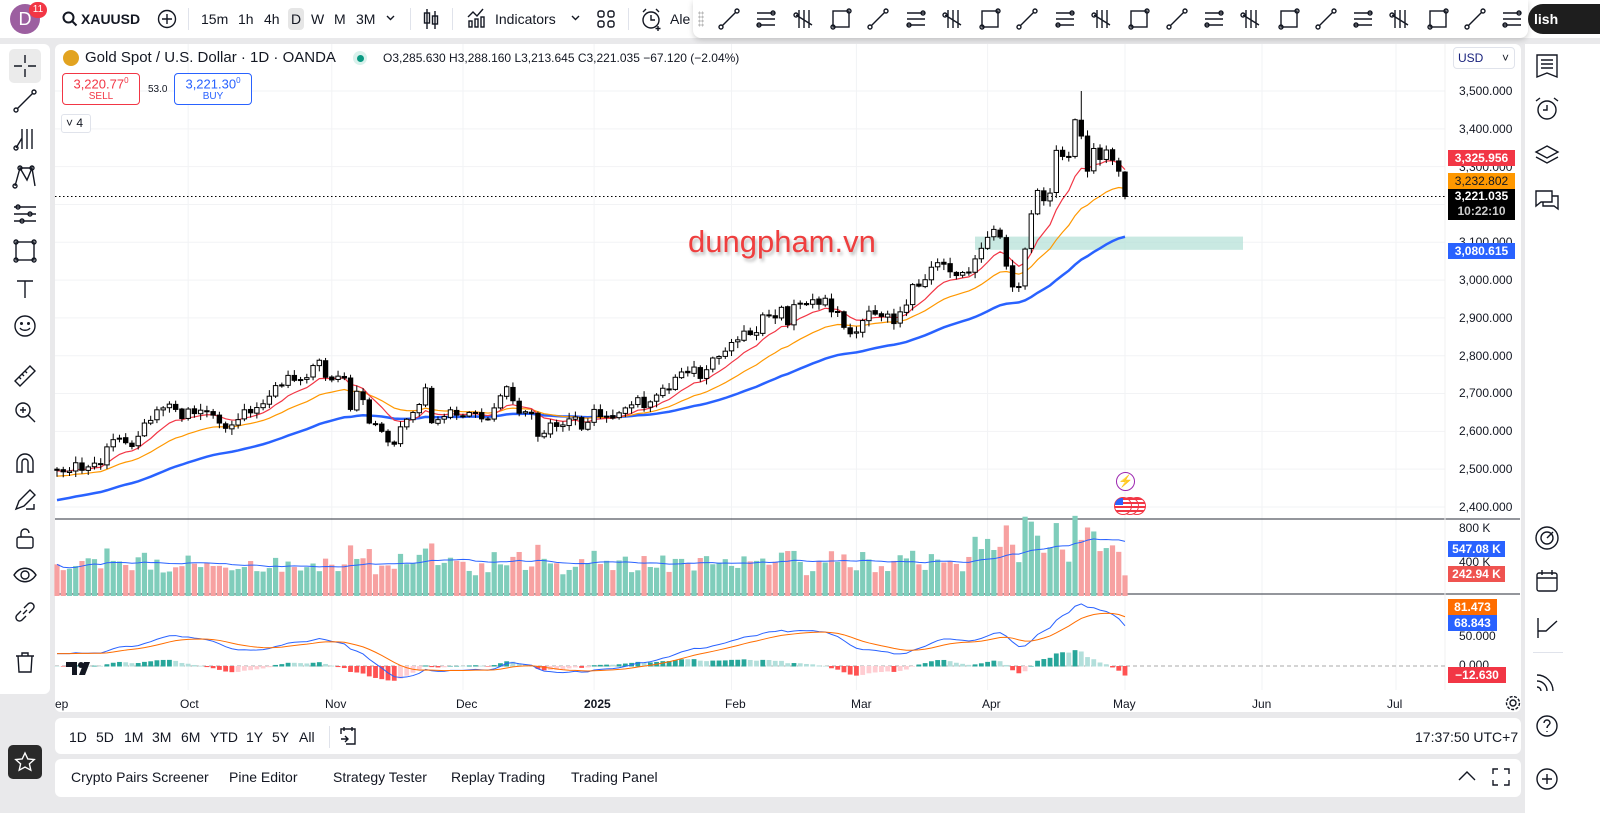 The image size is (1600, 813). I want to click on favorites-button, so click(25, 762).